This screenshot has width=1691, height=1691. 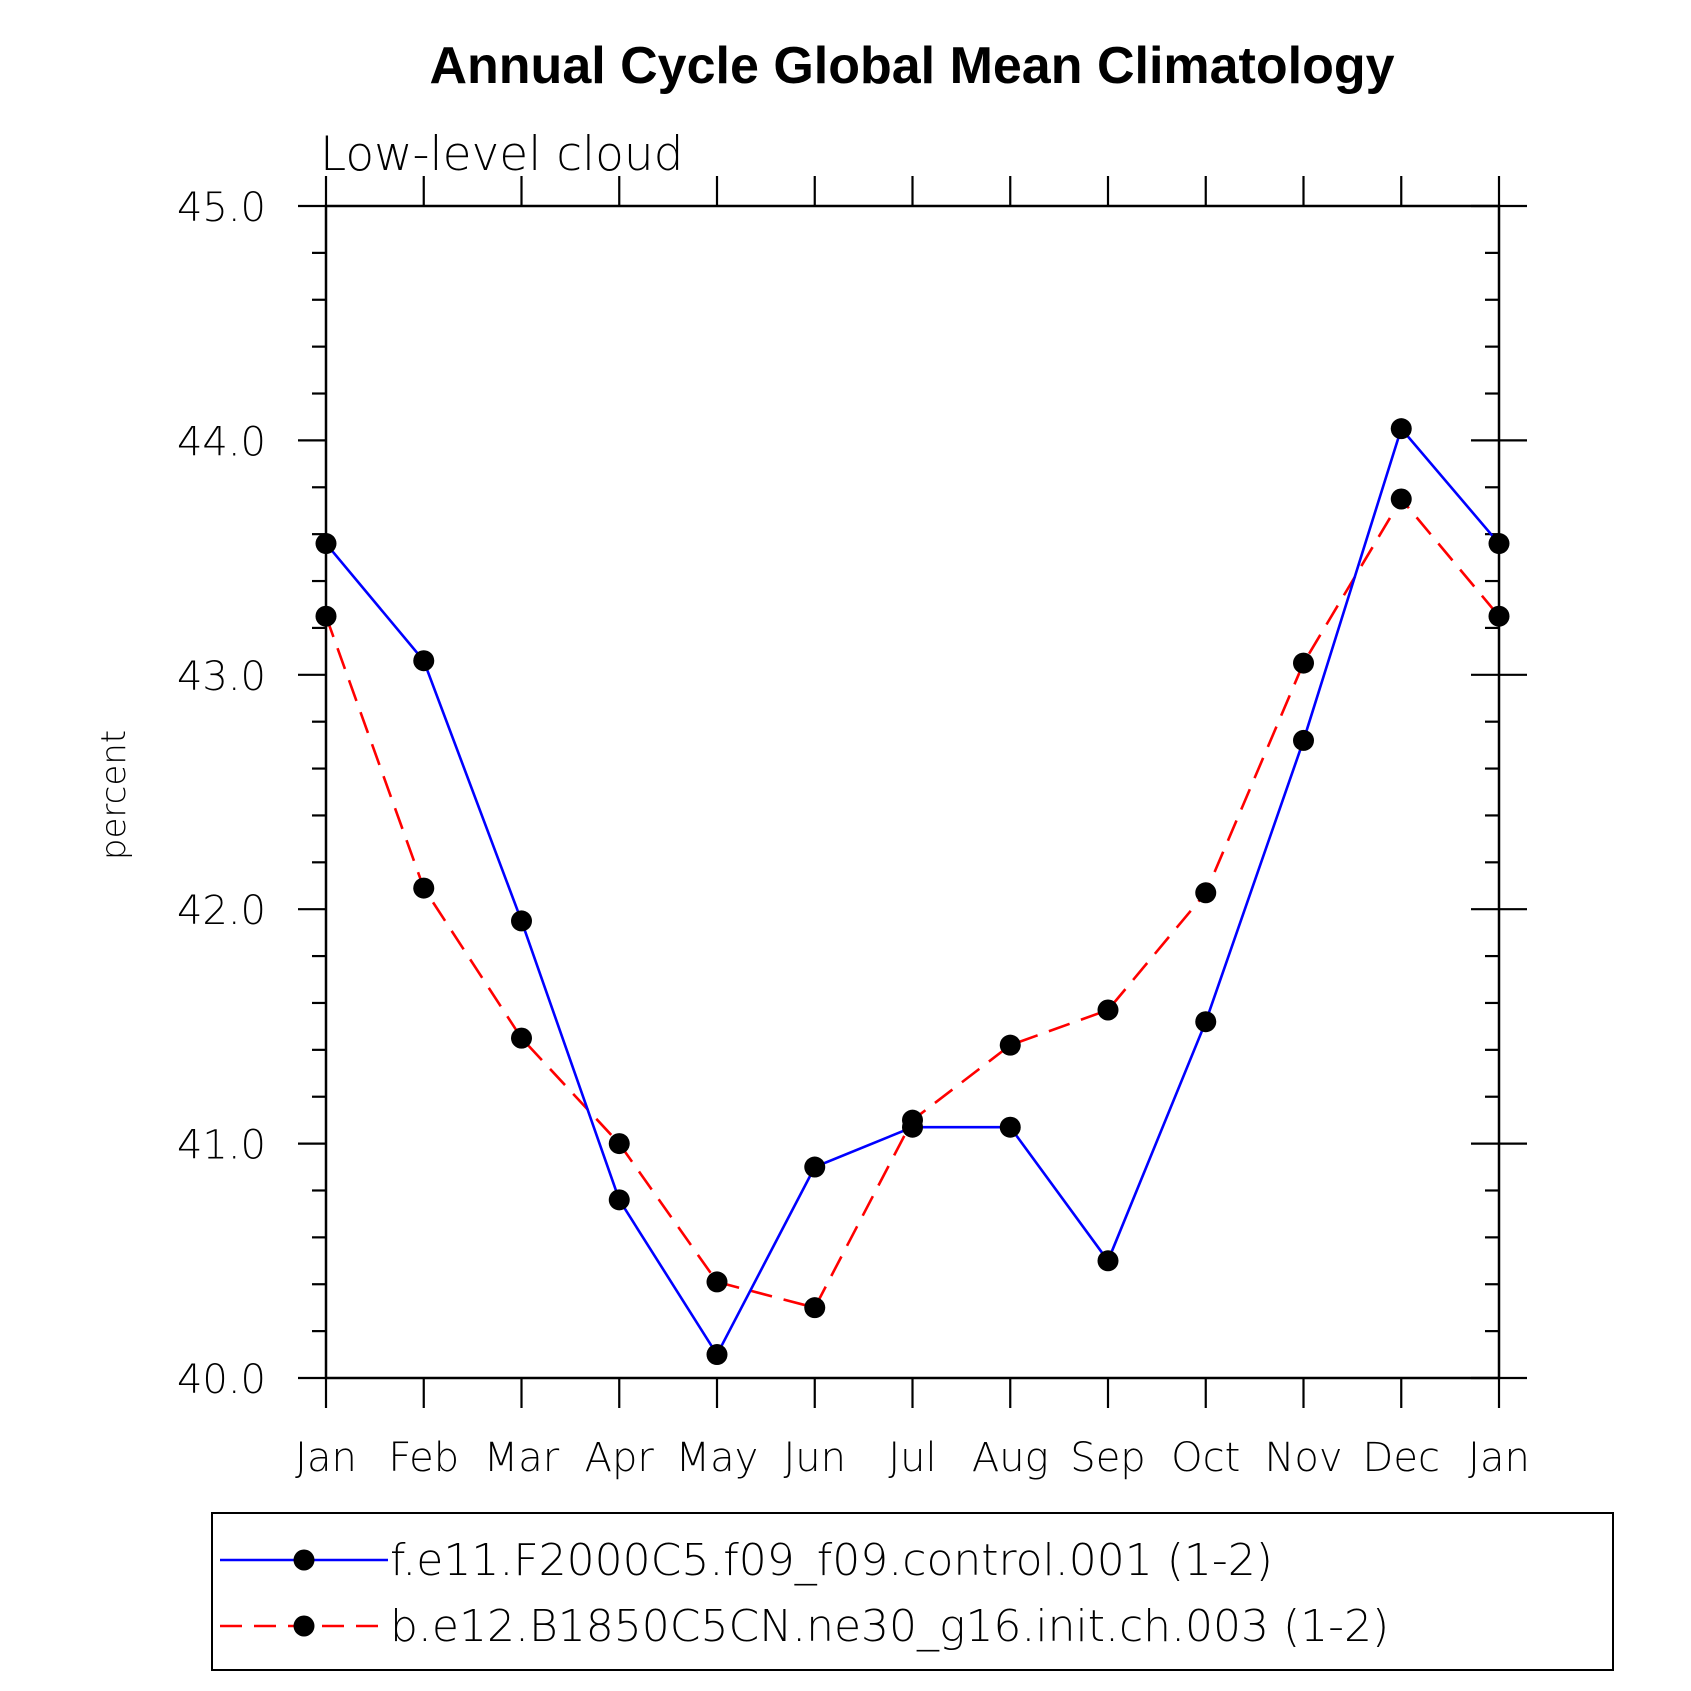 I want to click on x-tick-label: May, so click(x=717, y=1458).